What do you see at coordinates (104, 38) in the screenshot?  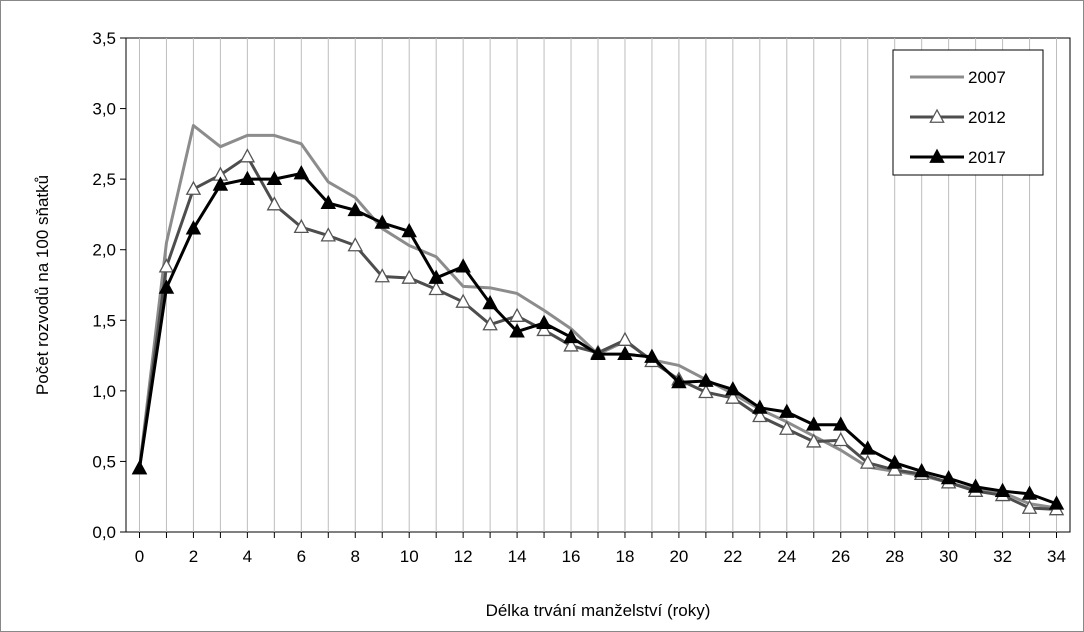 I see `y-tick-label: 3,5` at bounding box center [104, 38].